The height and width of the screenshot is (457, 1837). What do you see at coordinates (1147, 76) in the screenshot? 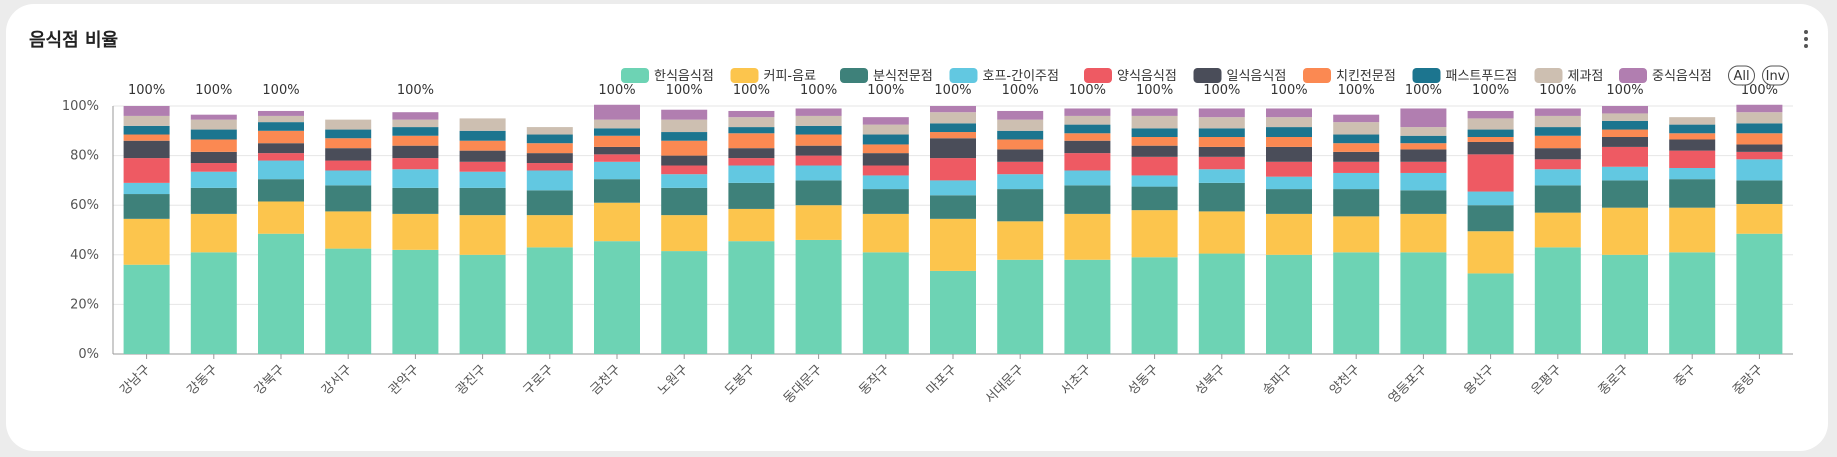
I see `legend-label: 양식음식점` at bounding box center [1147, 76].